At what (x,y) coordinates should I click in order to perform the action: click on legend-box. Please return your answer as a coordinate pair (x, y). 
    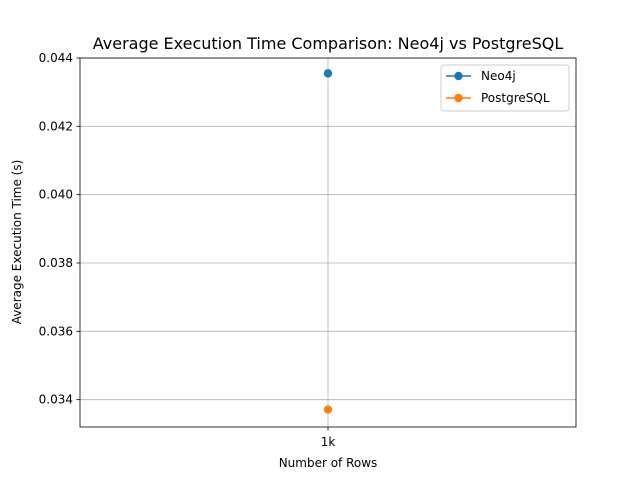
    Looking at the image, I should click on (505, 88).